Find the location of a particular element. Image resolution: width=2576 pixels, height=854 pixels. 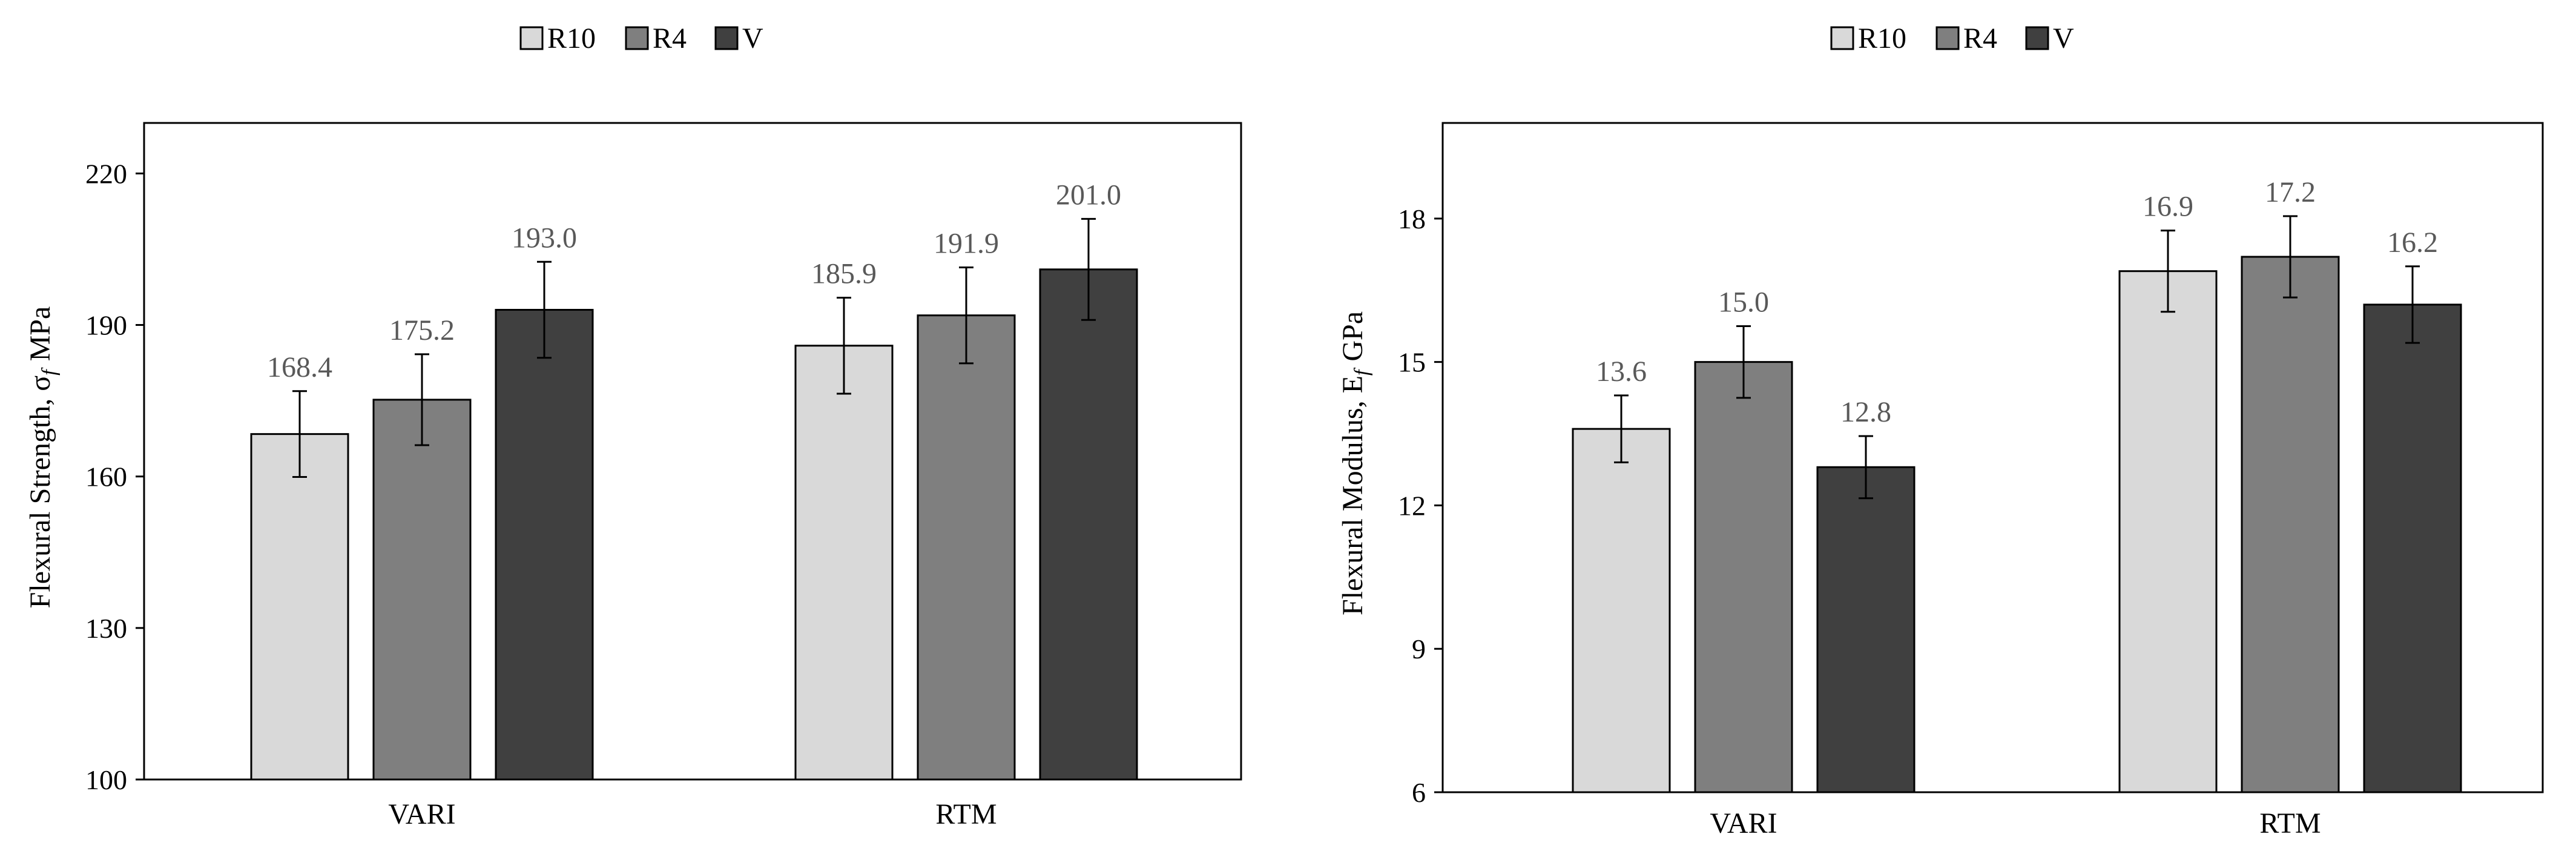

data-label: 16.2 is located at coordinates (2412, 243).